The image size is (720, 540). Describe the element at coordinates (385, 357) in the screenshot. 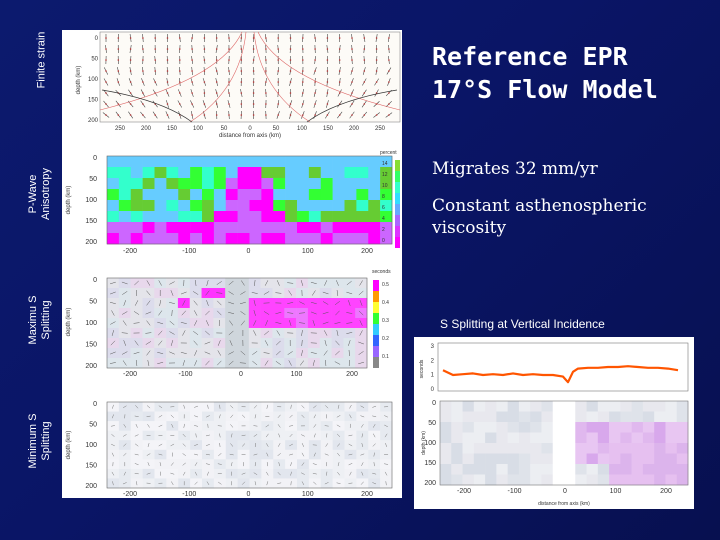

I see `ms-colorbar-tick-4: 0.1` at that location.